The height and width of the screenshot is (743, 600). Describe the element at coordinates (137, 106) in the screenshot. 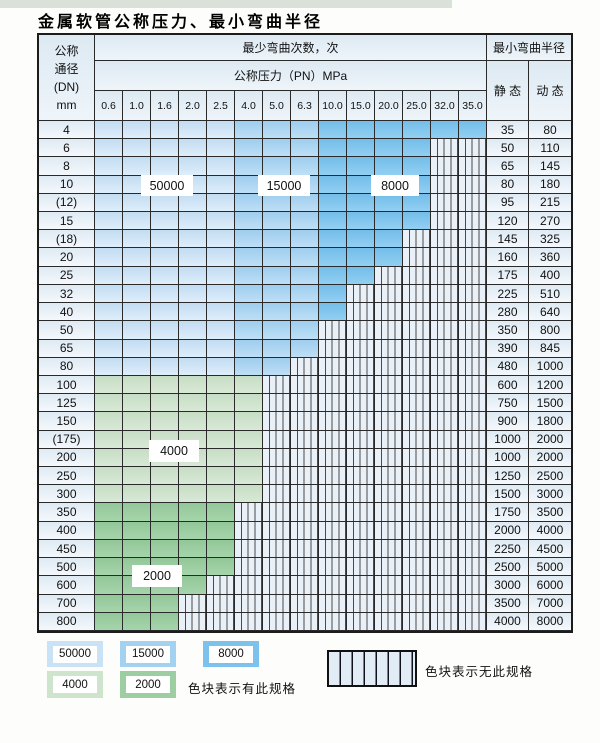

I see `pressure-value-header: 1.0` at that location.